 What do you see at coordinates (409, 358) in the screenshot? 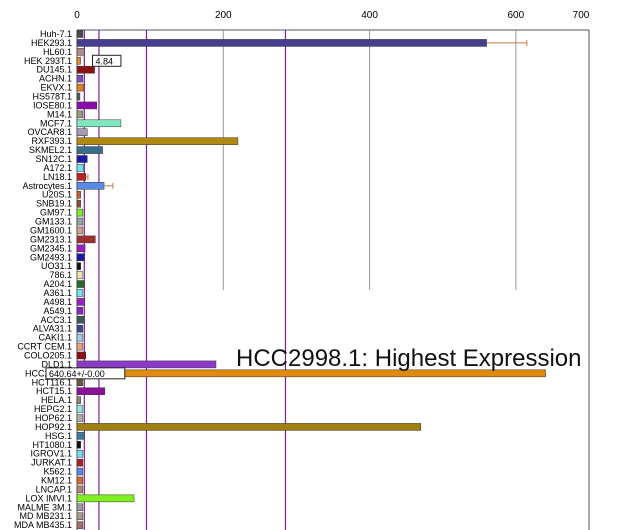
I see `chart-annotation: HCC2998.1: Highest Expression` at bounding box center [409, 358].